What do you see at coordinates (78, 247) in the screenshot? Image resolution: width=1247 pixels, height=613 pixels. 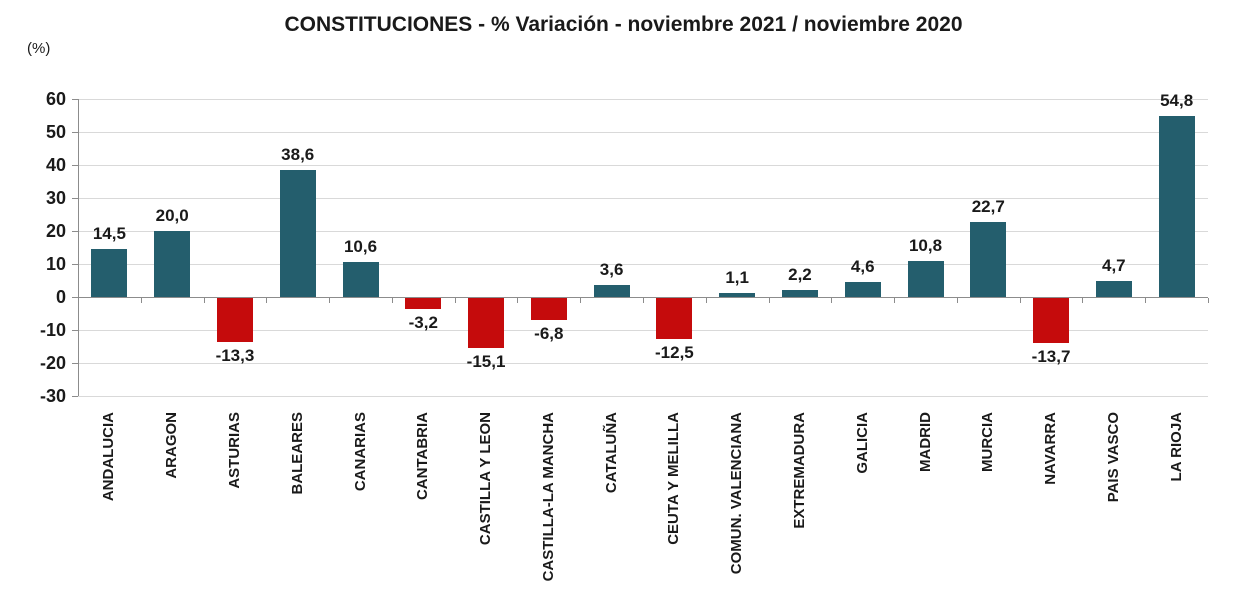 I see `y-axis-line` at bounding box center [78, 247].